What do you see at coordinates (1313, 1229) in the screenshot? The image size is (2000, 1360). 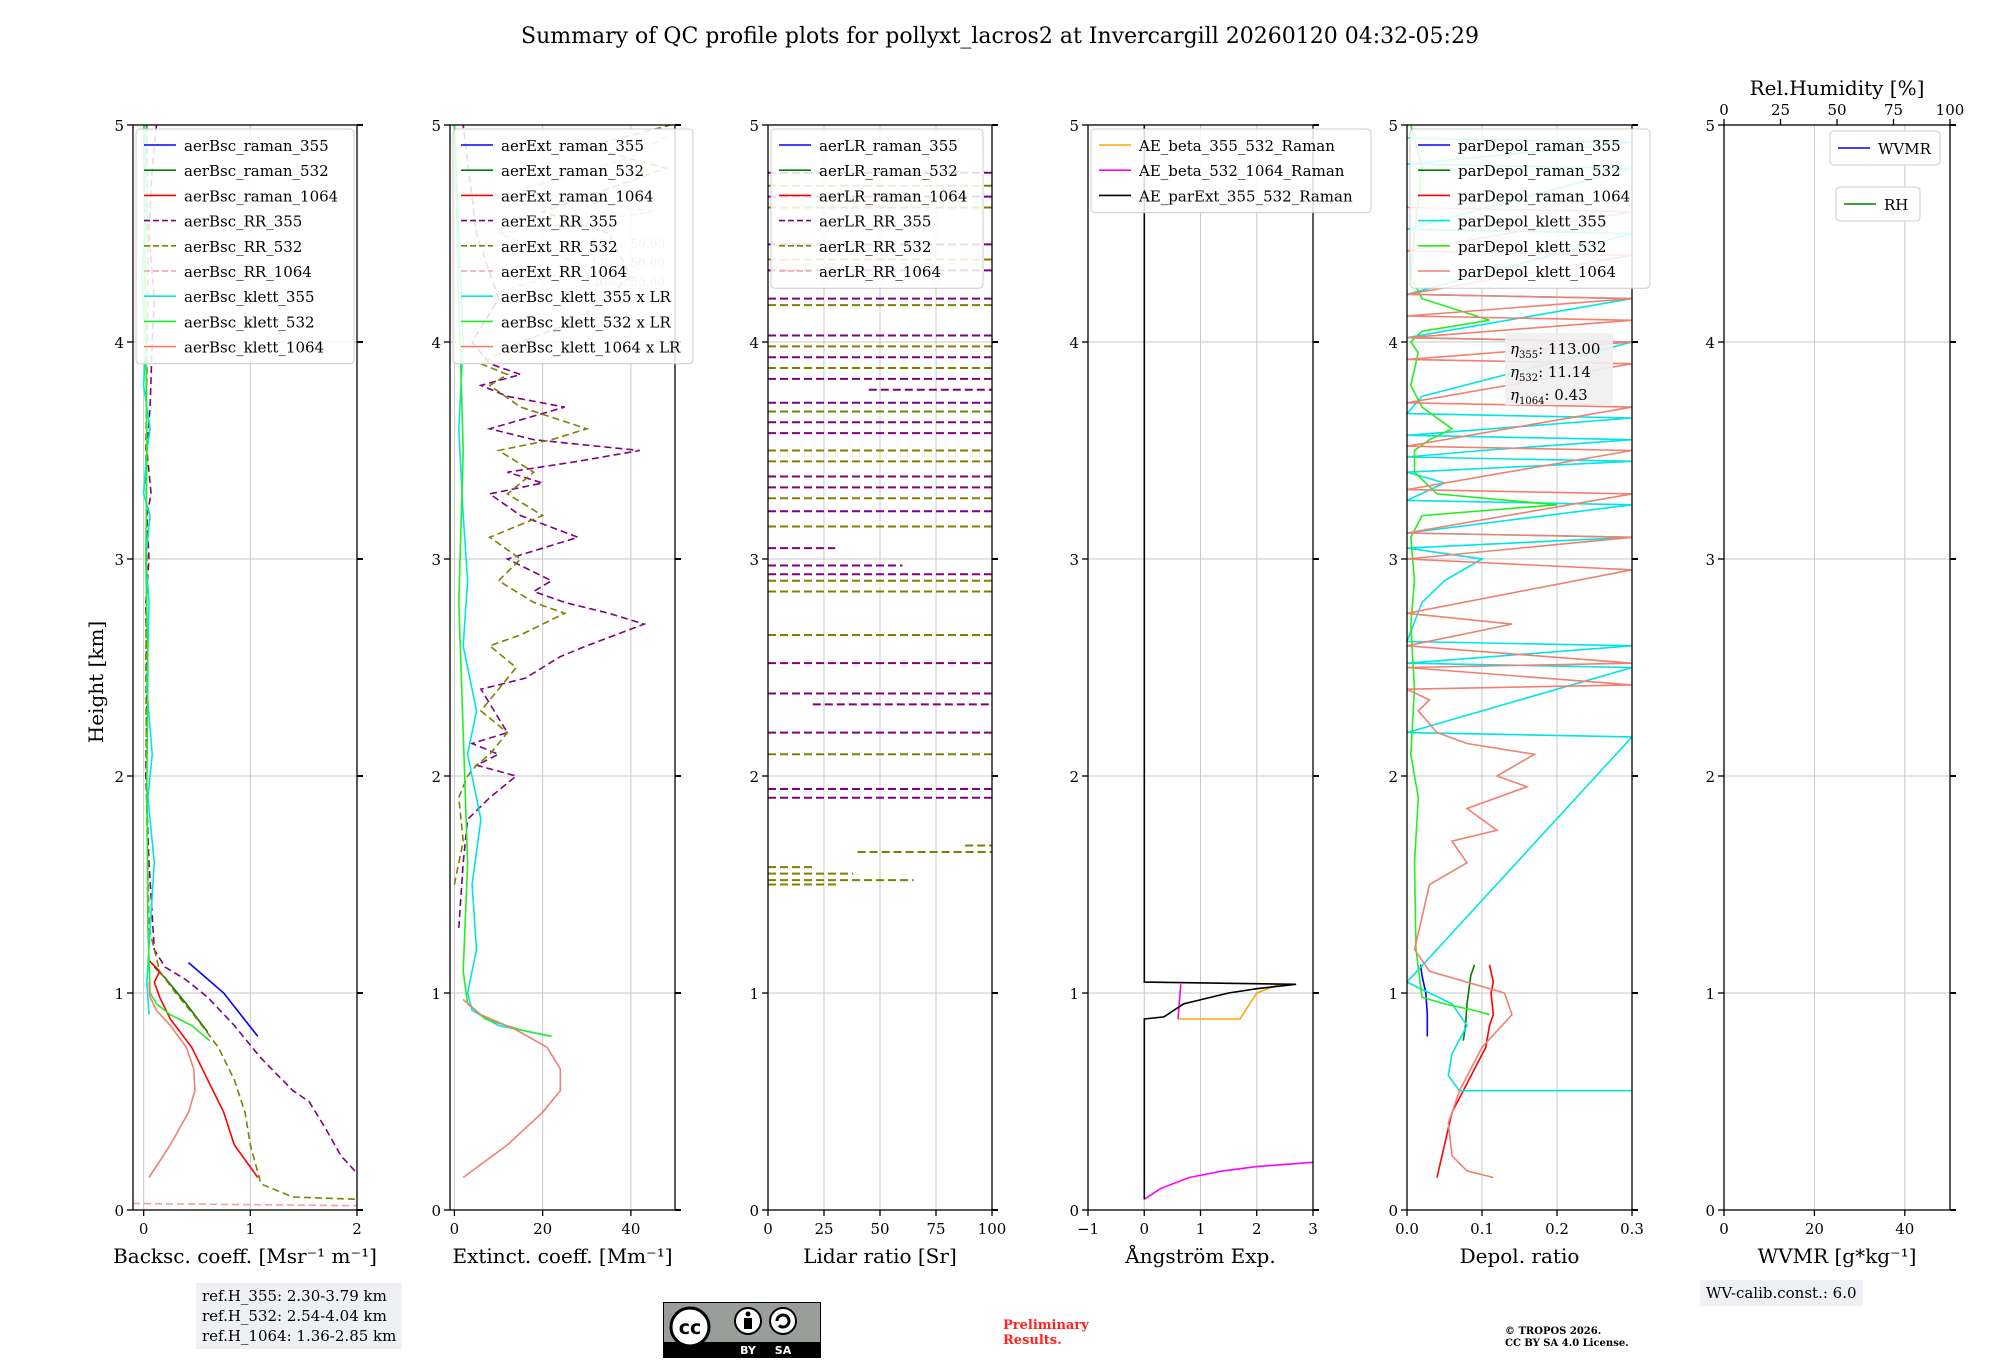 I see `x-tick-label: 3` at bounding box center [1313, 1229].